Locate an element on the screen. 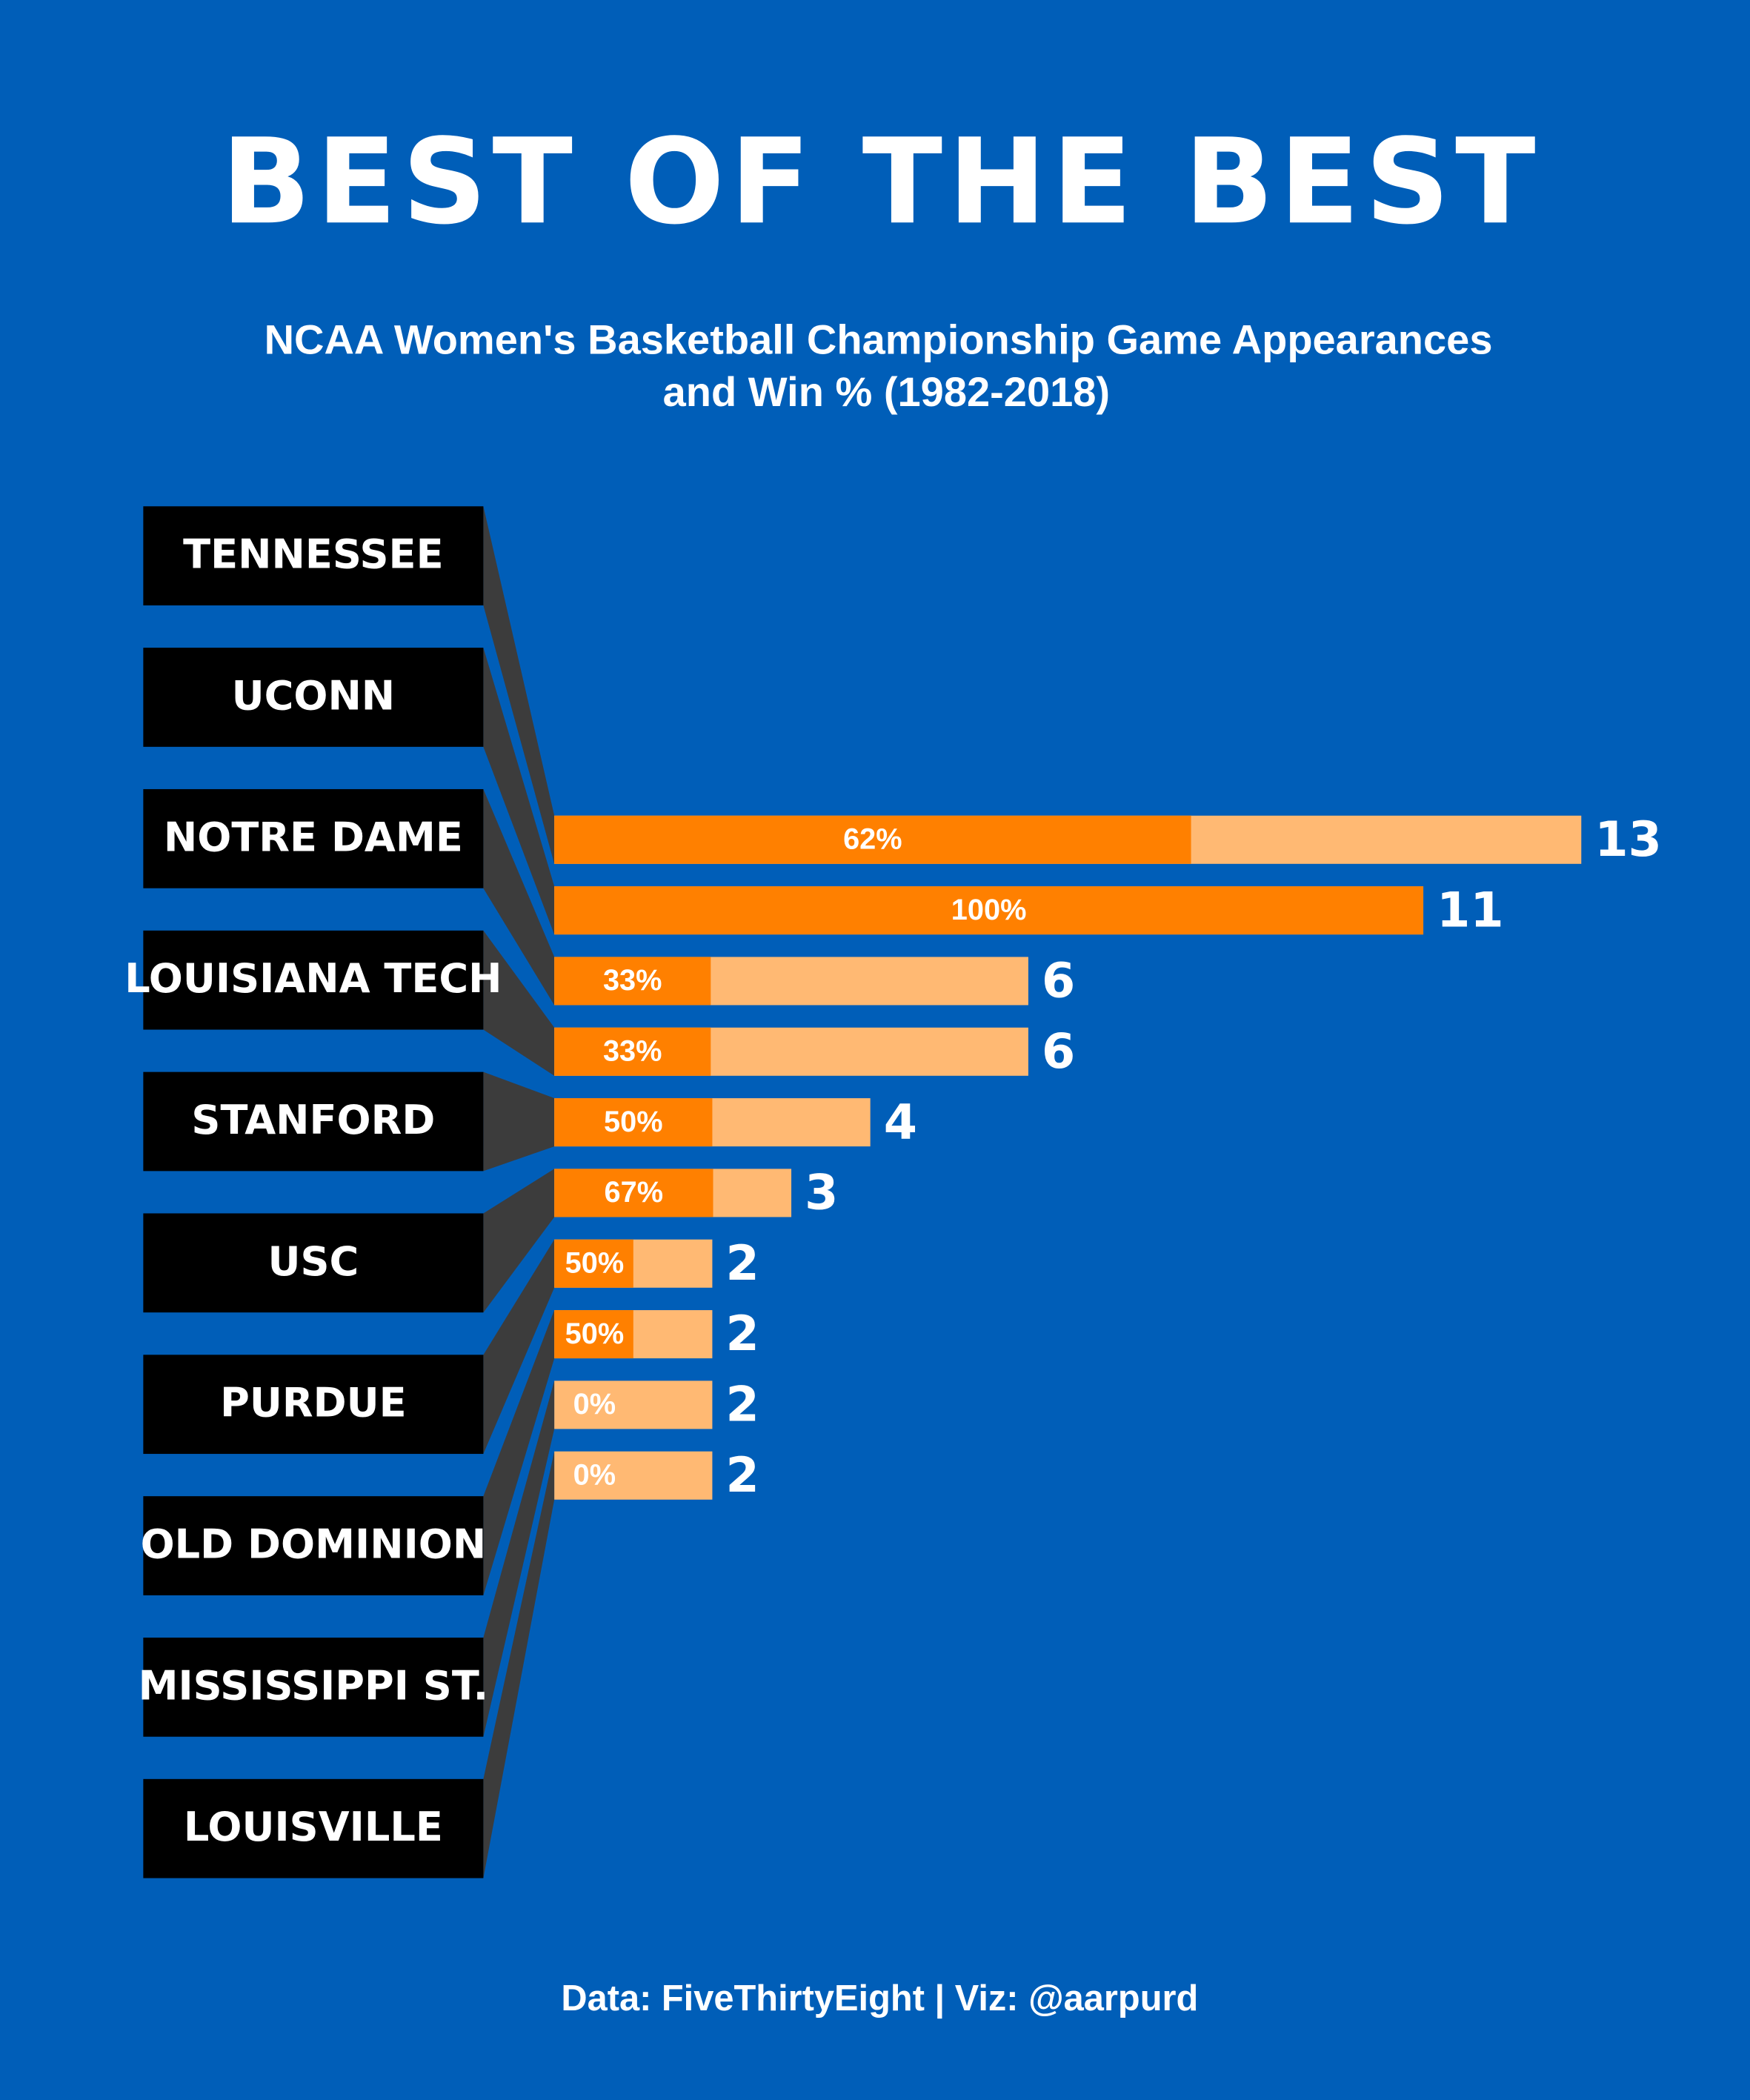  team-label: PURDUE is located at coordinates (313, 1403).